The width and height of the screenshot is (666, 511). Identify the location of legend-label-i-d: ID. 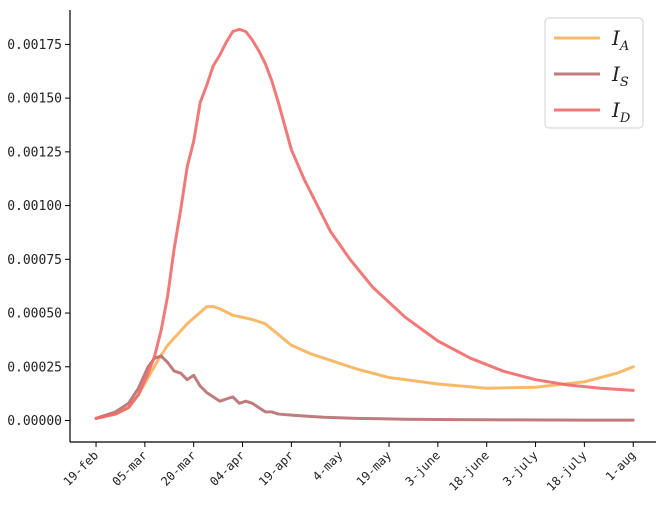
(621, 112).